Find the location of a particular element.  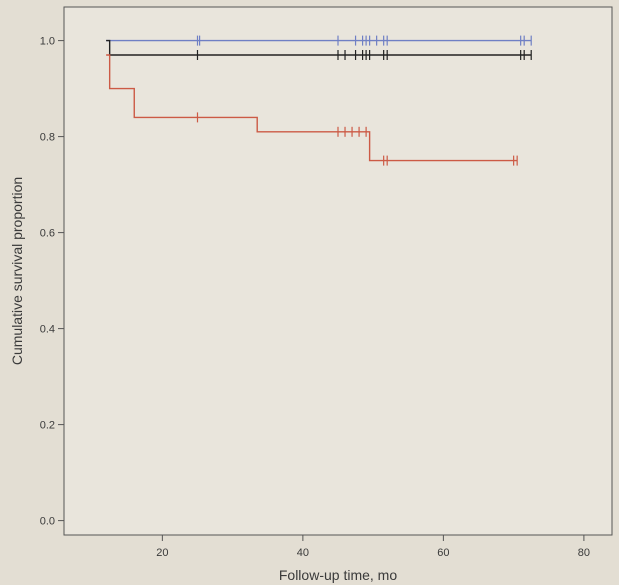

y-tick-label: 0.6 is located at coordinates (47, 234).